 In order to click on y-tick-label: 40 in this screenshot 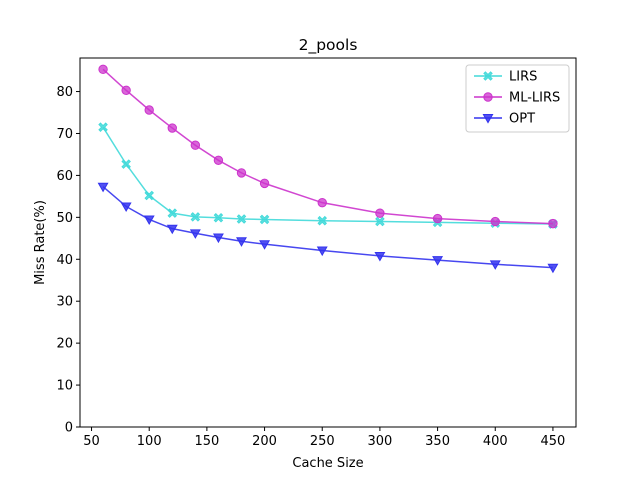, I will do `click(64, 260)`.